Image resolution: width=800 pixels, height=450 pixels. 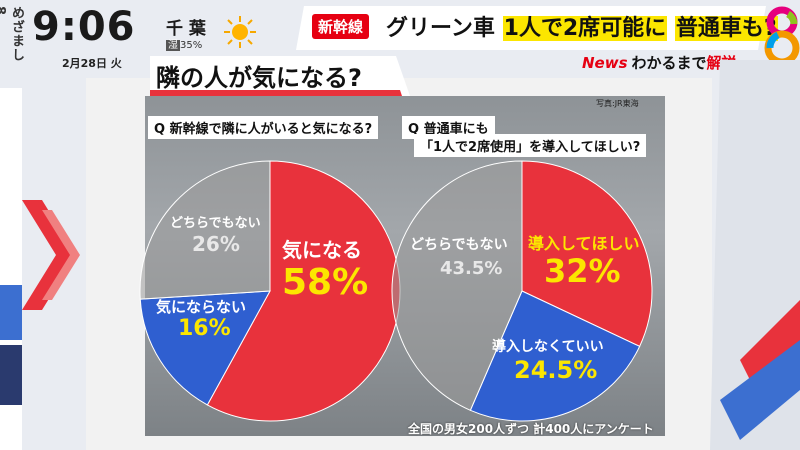 What do you see at coordinates (530, 145) in the screenshot?
I see `question-2-label-line-2: 「1人で2席使用」を導入してほしい?` at bounding box center [530, 145].